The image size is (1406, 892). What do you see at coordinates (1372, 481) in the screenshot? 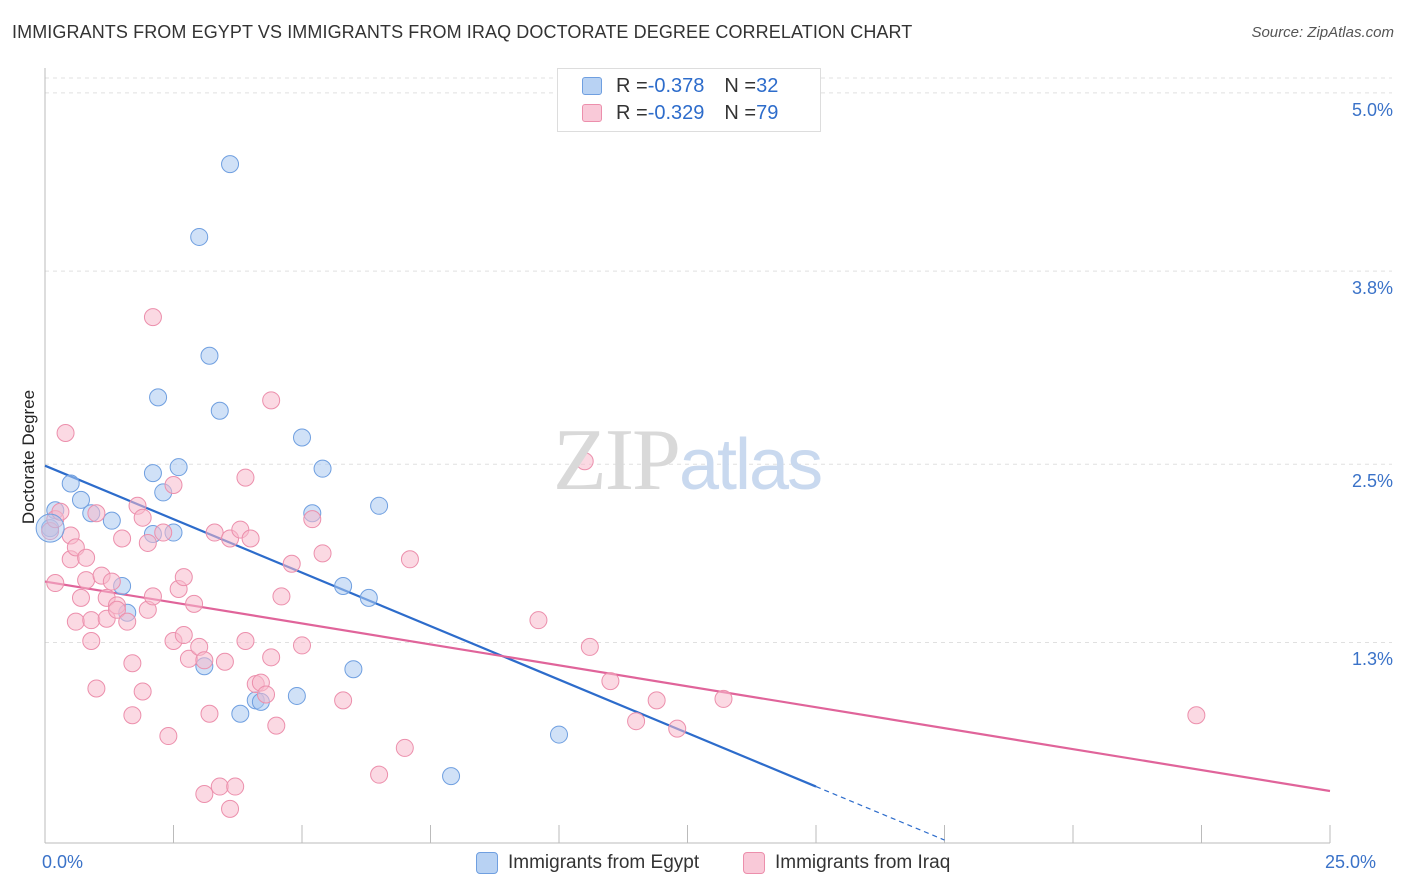
I see `y-tick-label: 2.5%` at bounding box center [1372, 481].